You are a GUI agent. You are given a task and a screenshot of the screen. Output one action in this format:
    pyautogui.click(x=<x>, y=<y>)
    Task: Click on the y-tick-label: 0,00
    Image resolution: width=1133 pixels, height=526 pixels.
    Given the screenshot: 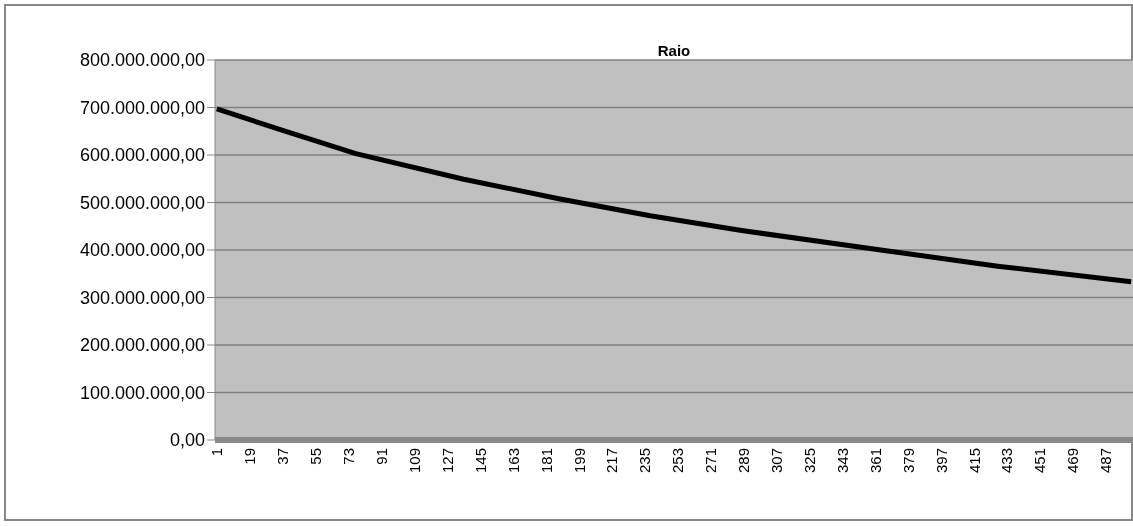 What is the action you would take?
    pyautogui.click(x=187, y=440)
    